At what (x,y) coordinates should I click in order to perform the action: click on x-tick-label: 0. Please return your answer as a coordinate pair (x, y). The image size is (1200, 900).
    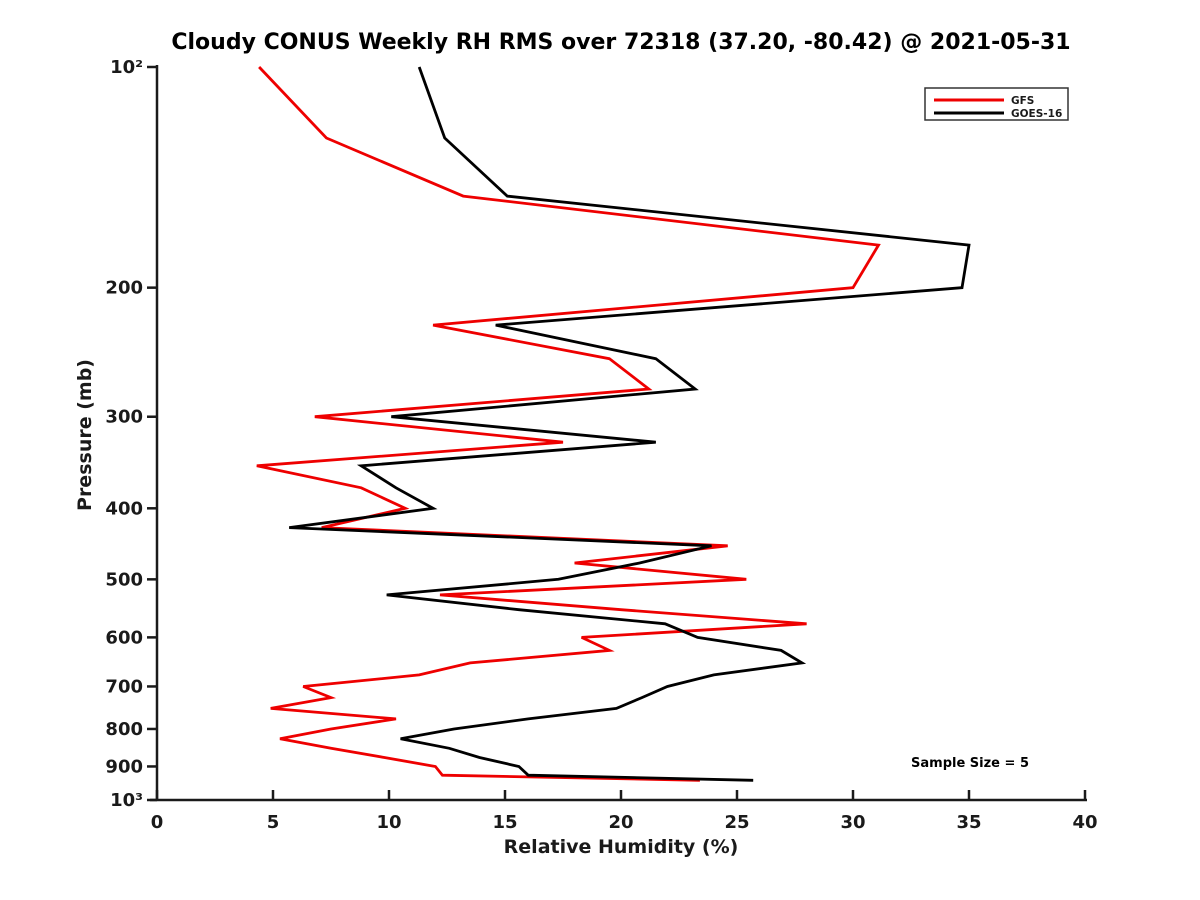
    Looking at the image, I should click on (157, 822).